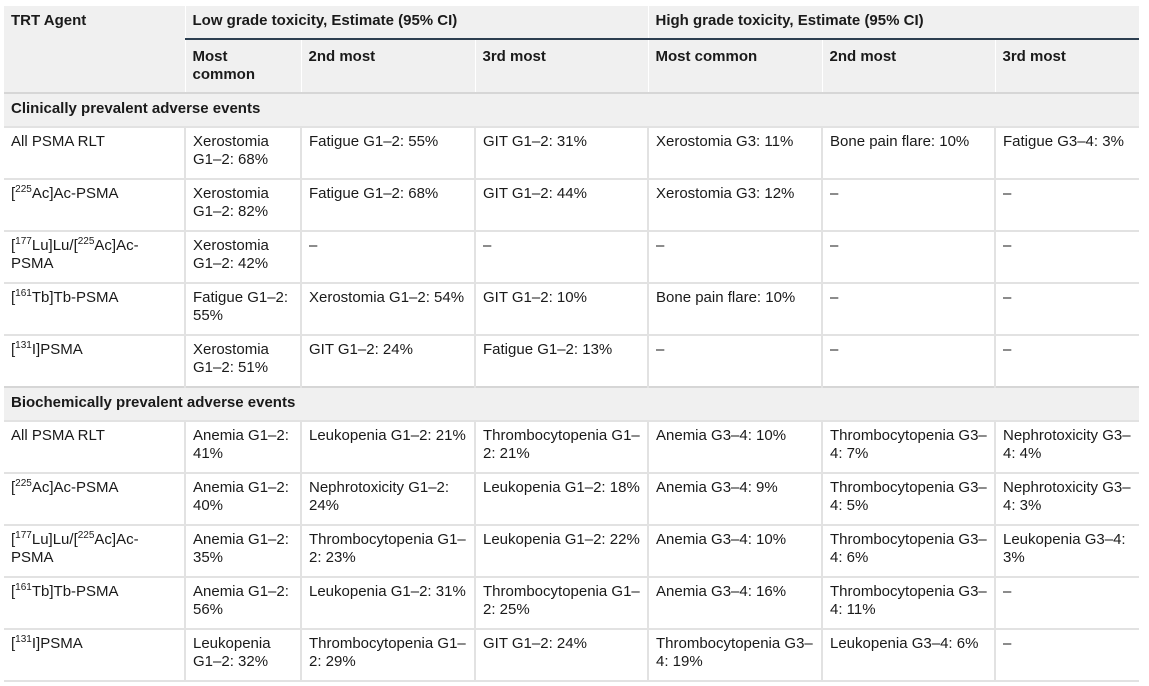 The image size is (1149, 686). I want to click on toxicity-cell: Thrombocytopenia G3–4: 5%, so click(908, 498).